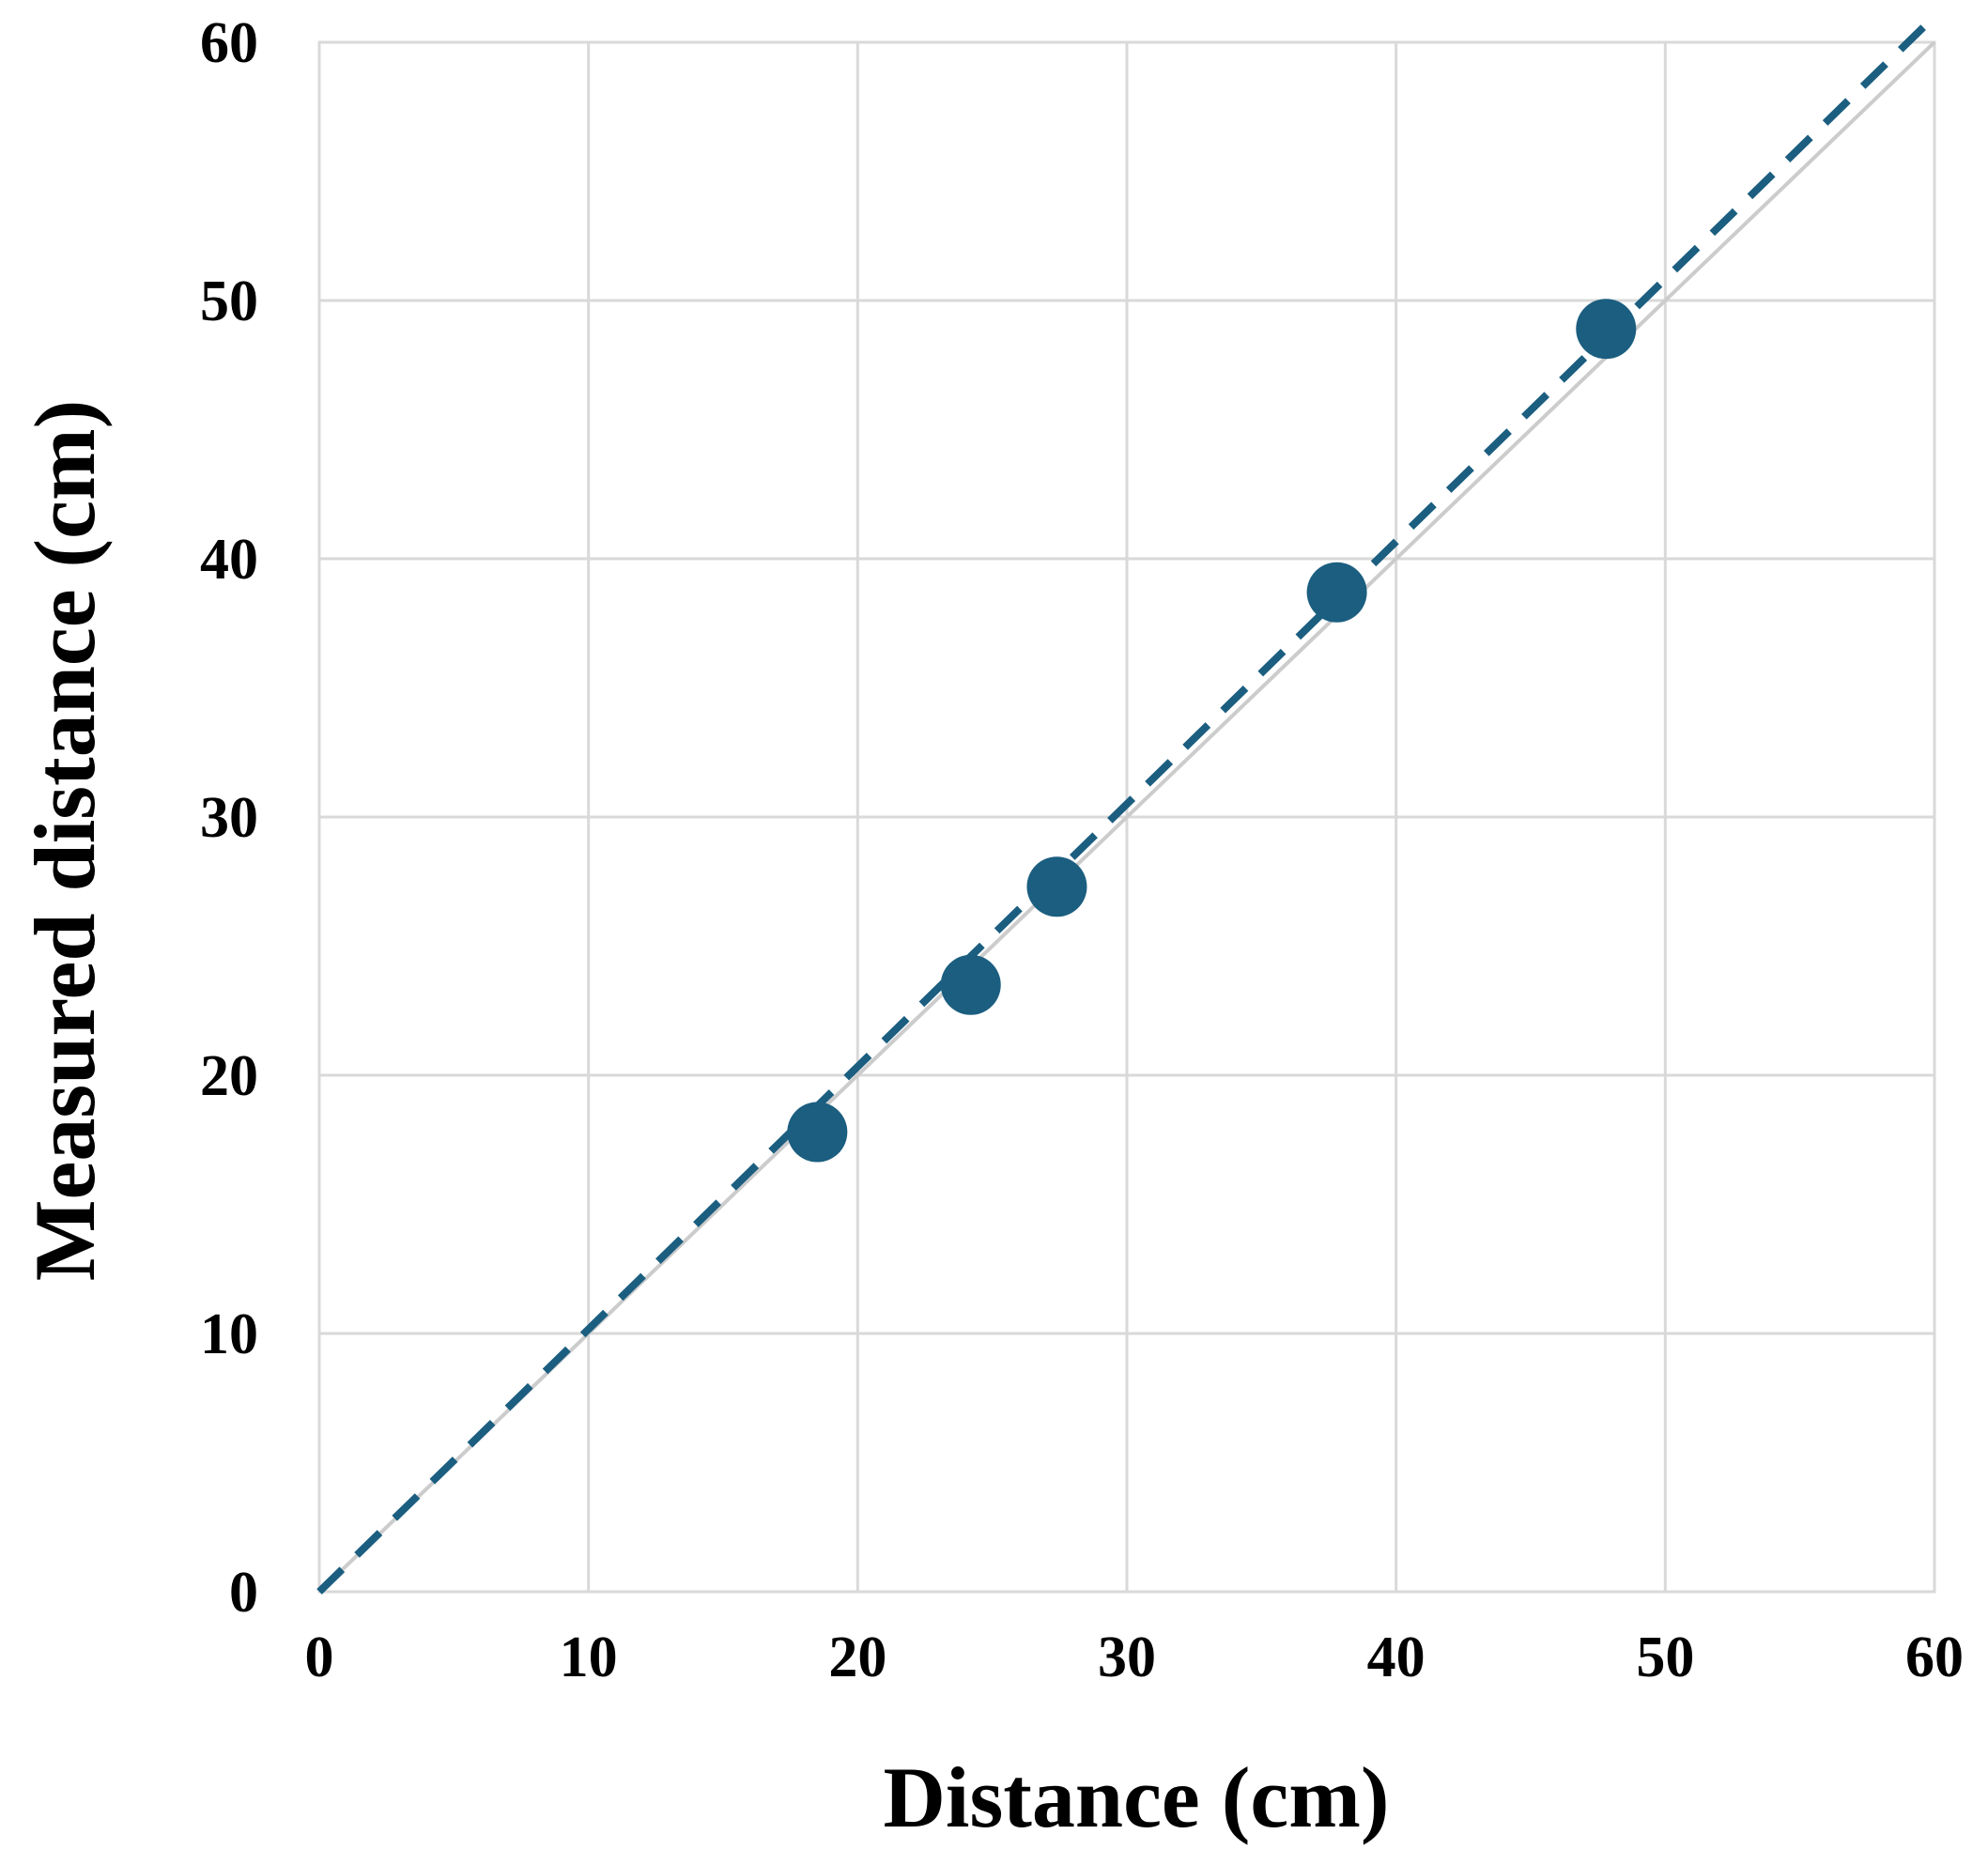 Image resolution: width=1988 pixels, height=1865 pixels. I want to click on y-tick-label: 20, so click(229, 1076).